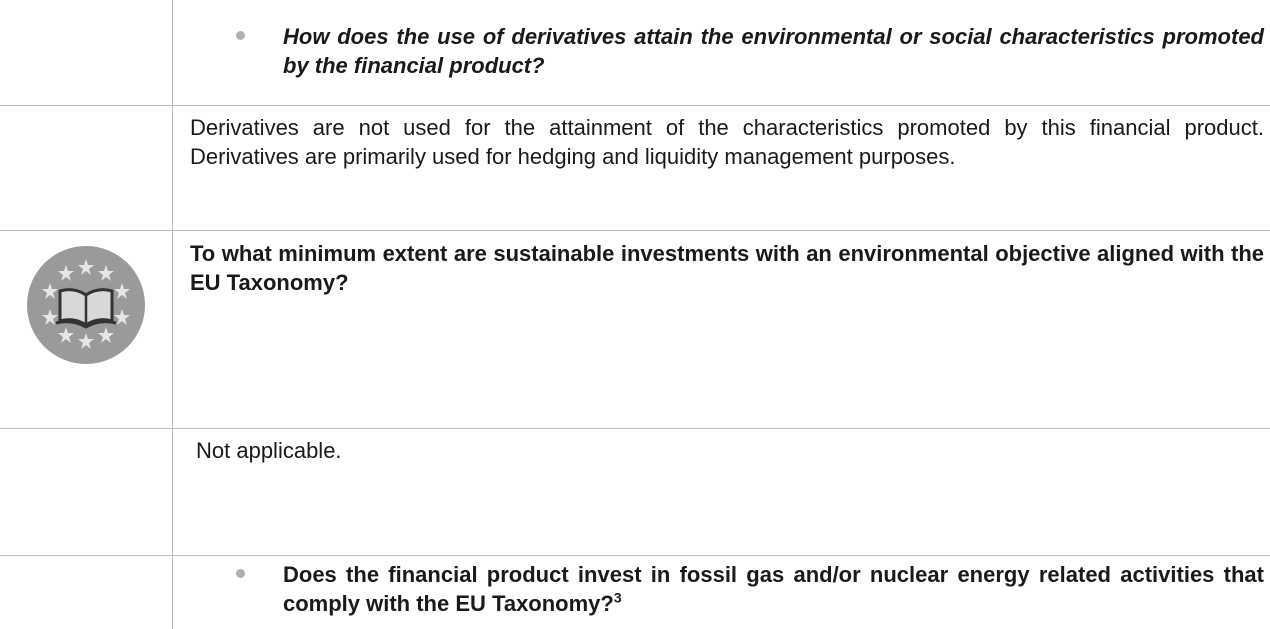 The width and height of the screenshot is (1270, 629). I want to click on footnote-ref: 3, so click(617, 597).